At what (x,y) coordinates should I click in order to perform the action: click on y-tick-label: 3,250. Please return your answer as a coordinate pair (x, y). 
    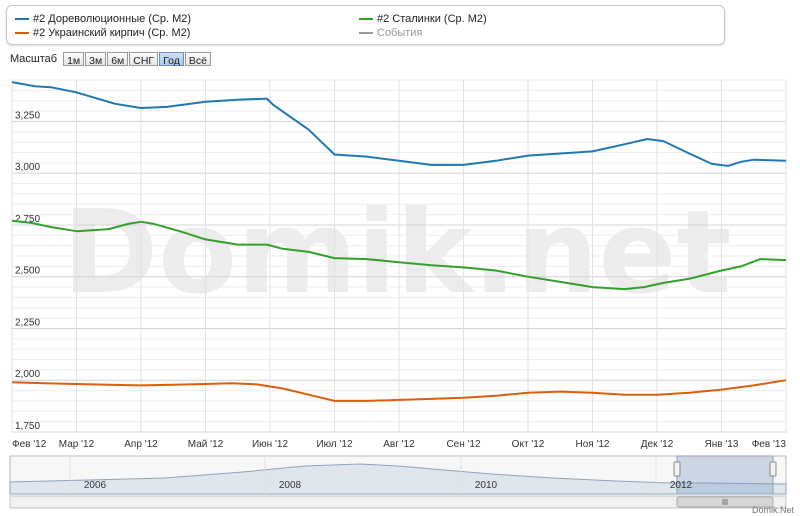
    Looking at the image, I should click on (27, 115).